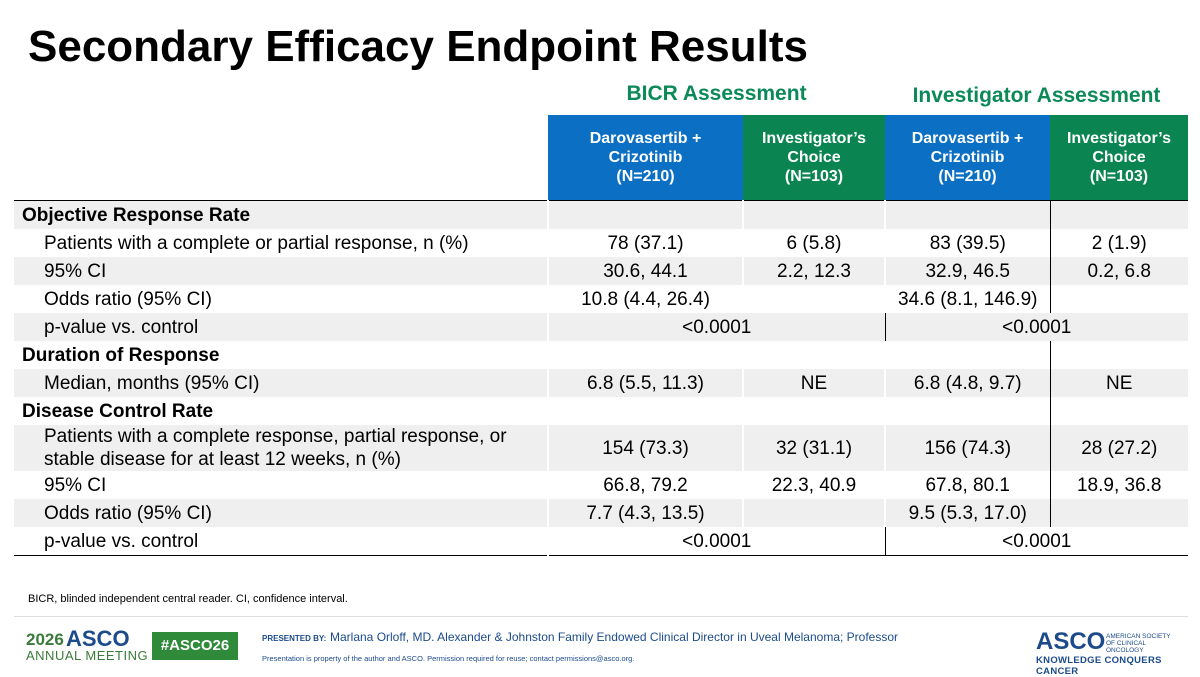  Describe the element at coordinates (1099, 666) in the screenshot. I see `tagline: KNOWLEDGE CONQUERS CANCER` at that location.